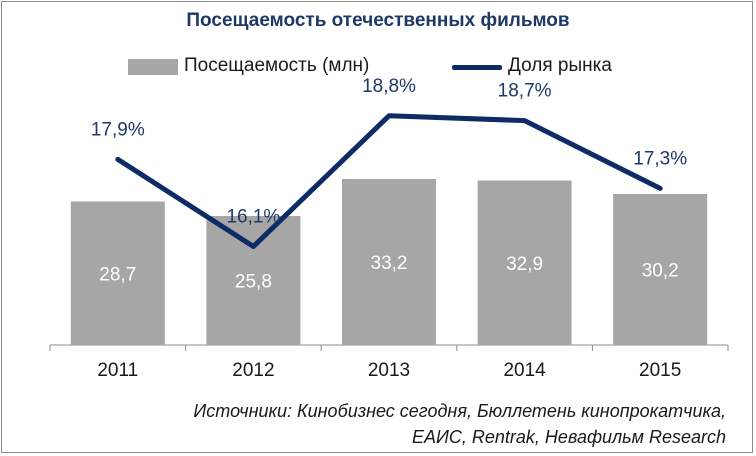 The width and height of the screenshot is (756, 456). What do you see at coordinates (153, 67) in the screenshot?
I see `legend-swatch-bar` at bounding box center [153, 67].